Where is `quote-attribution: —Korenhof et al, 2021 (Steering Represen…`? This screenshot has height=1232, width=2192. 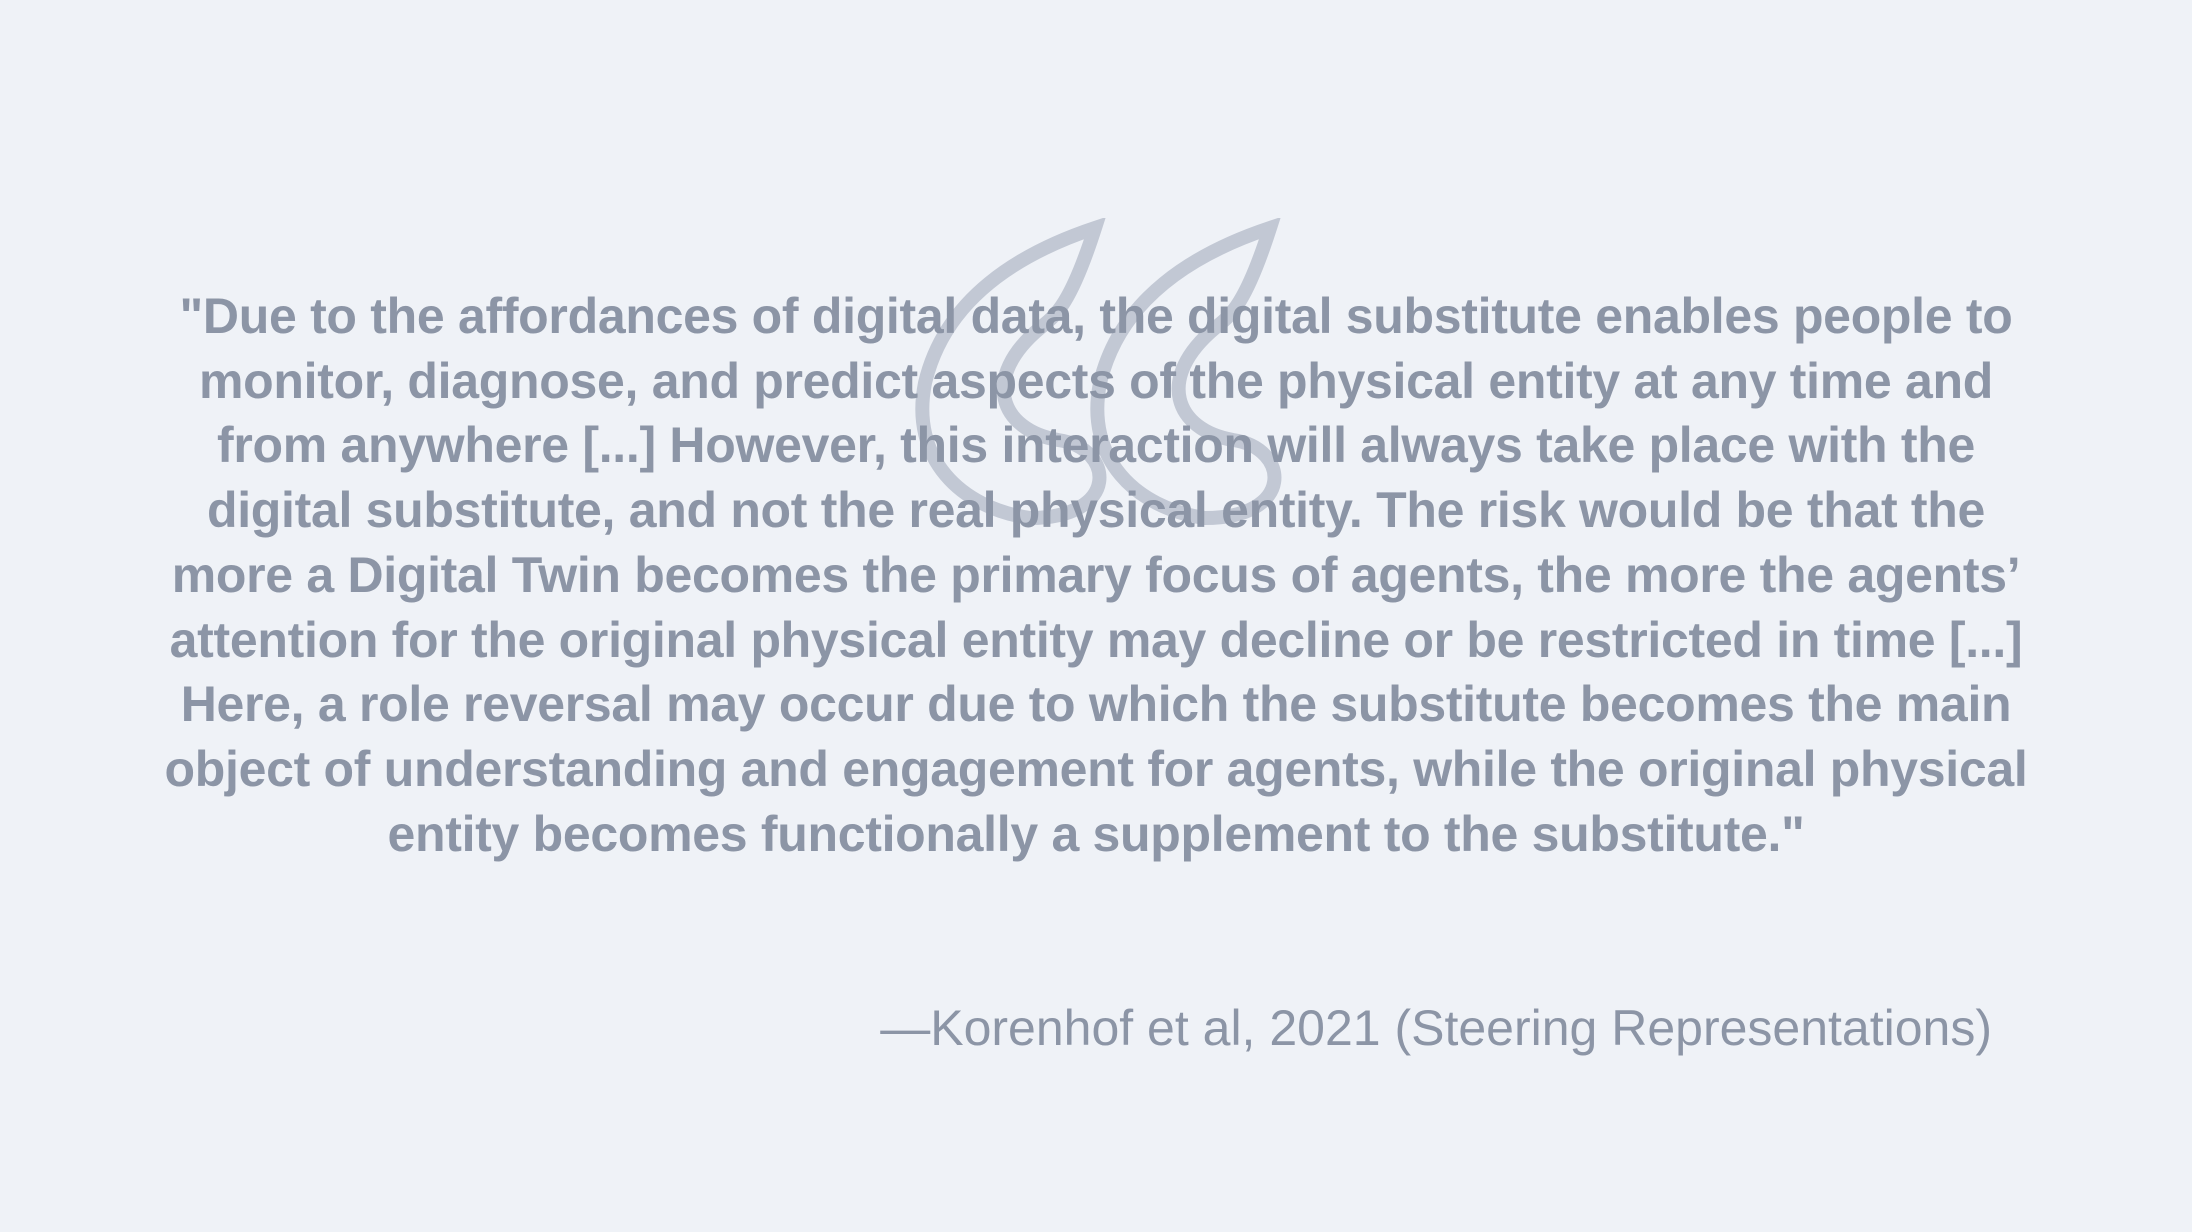 quote-attribution: —Korenhof et al, 2021 (Steering Represen… is located at coordinates (1436, 1028).